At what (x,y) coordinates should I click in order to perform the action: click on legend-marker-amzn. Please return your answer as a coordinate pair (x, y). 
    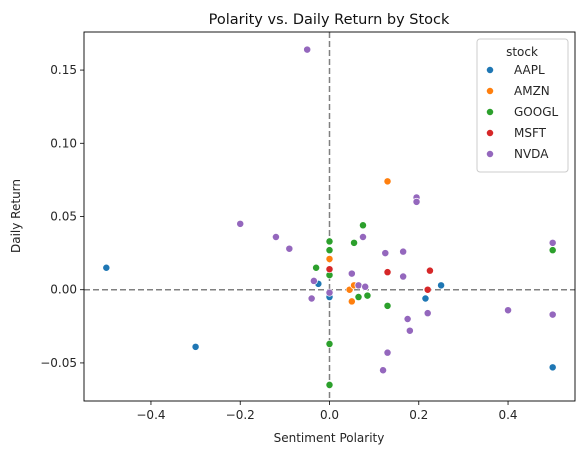
    Looking at the image, I should click on (490, 91).